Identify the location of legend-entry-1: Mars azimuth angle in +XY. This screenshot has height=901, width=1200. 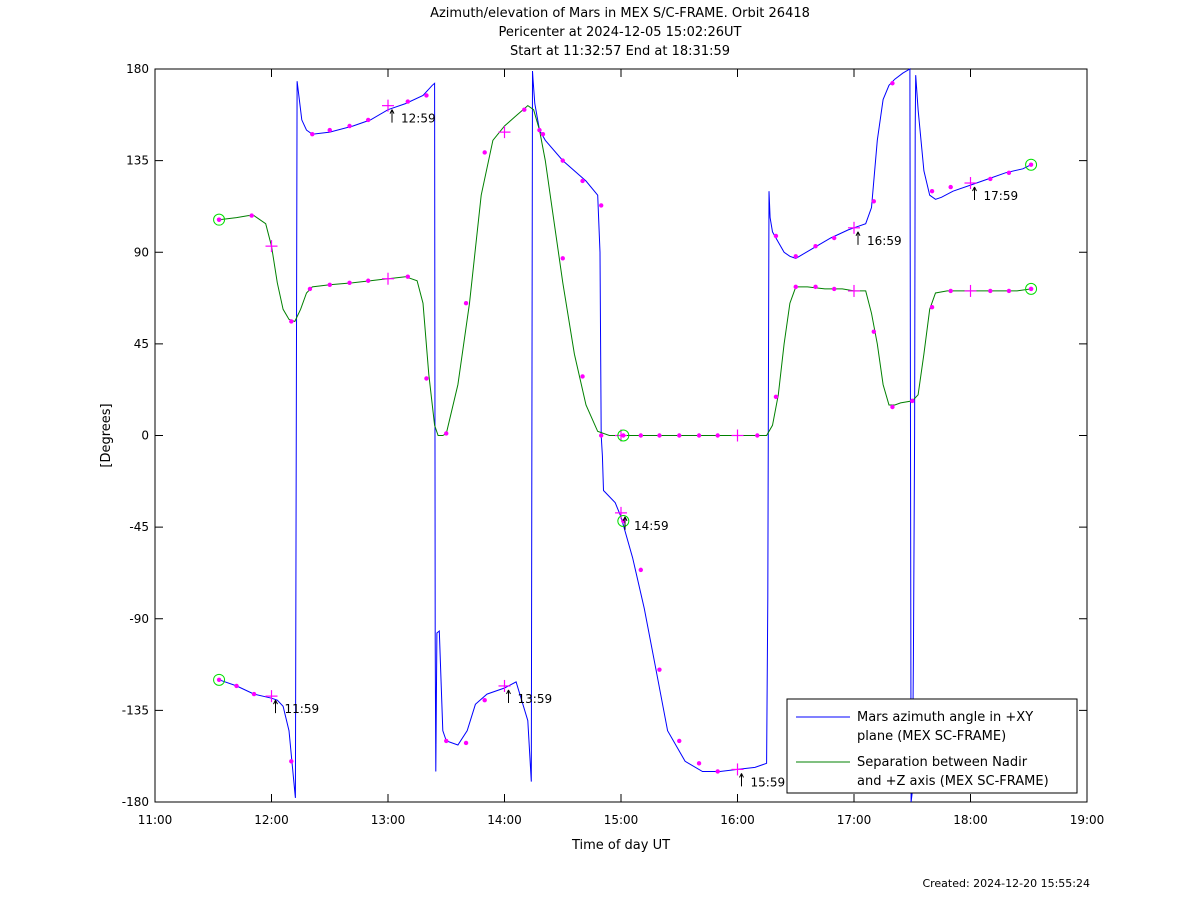
(945, 717).